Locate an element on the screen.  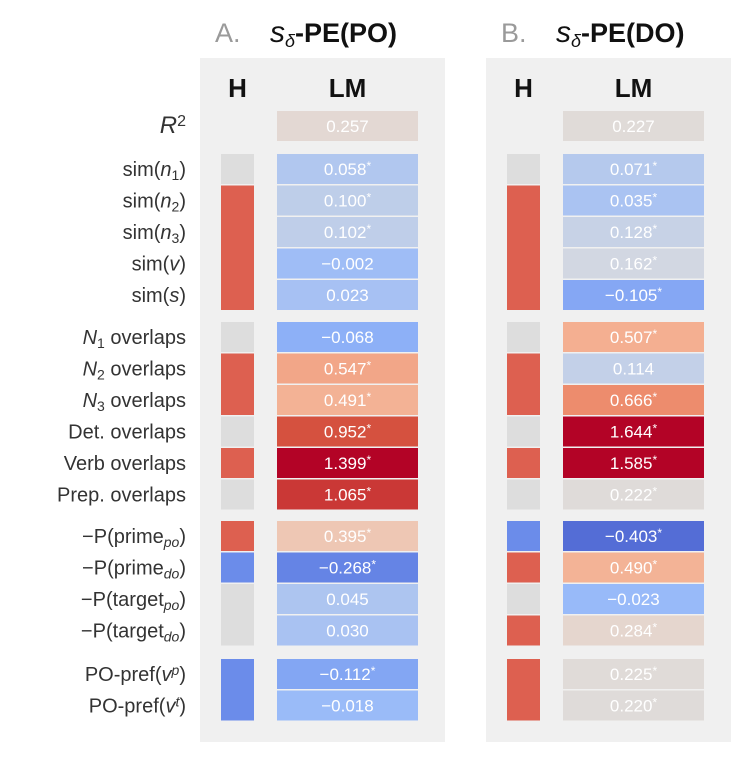
lm-value-label: 0.114 is located at coordinates (633, 369).